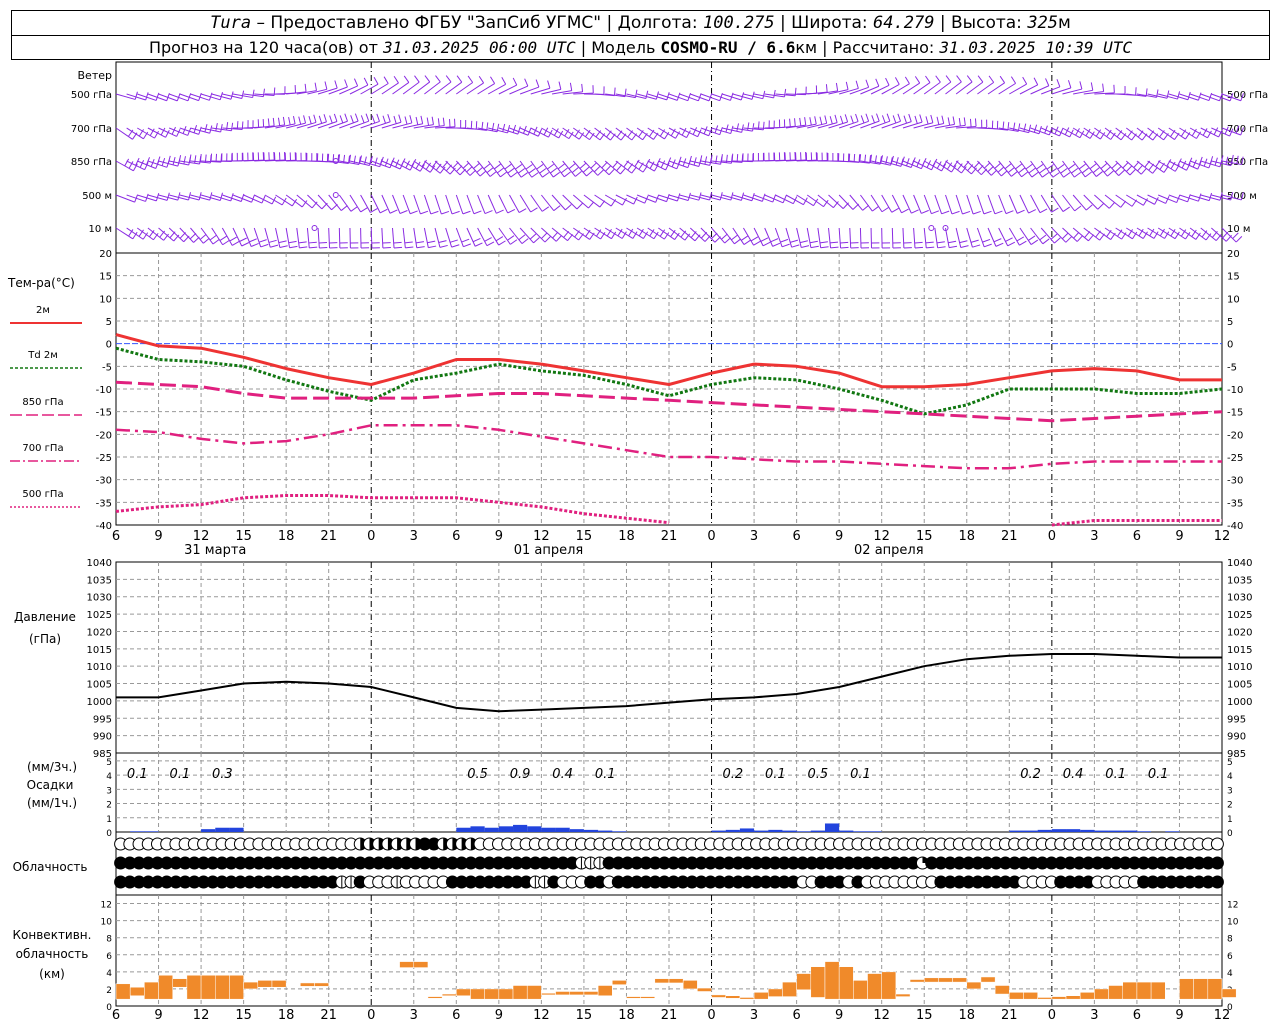 This screenshot has width=1280, height=1024. What do you see at coordinates (477, 774) in the screenshot?
I see `precip-value-label: 0.5` at bounding box center [477, 774].